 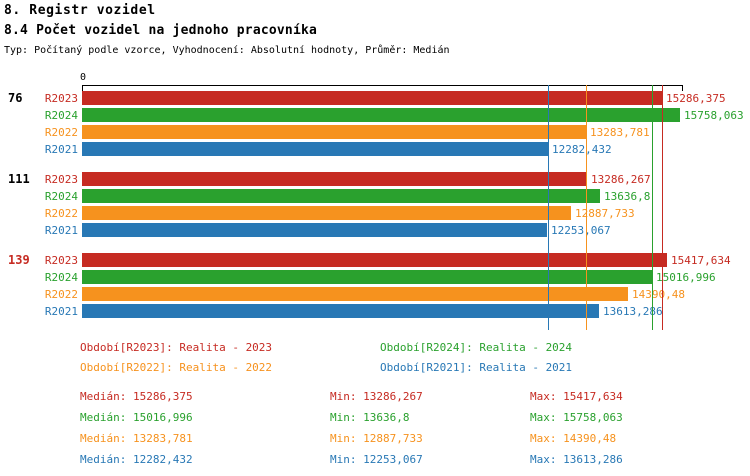 I want to click on stat-max-R2021: Max: 13613,286, so click(x=576, y=459).